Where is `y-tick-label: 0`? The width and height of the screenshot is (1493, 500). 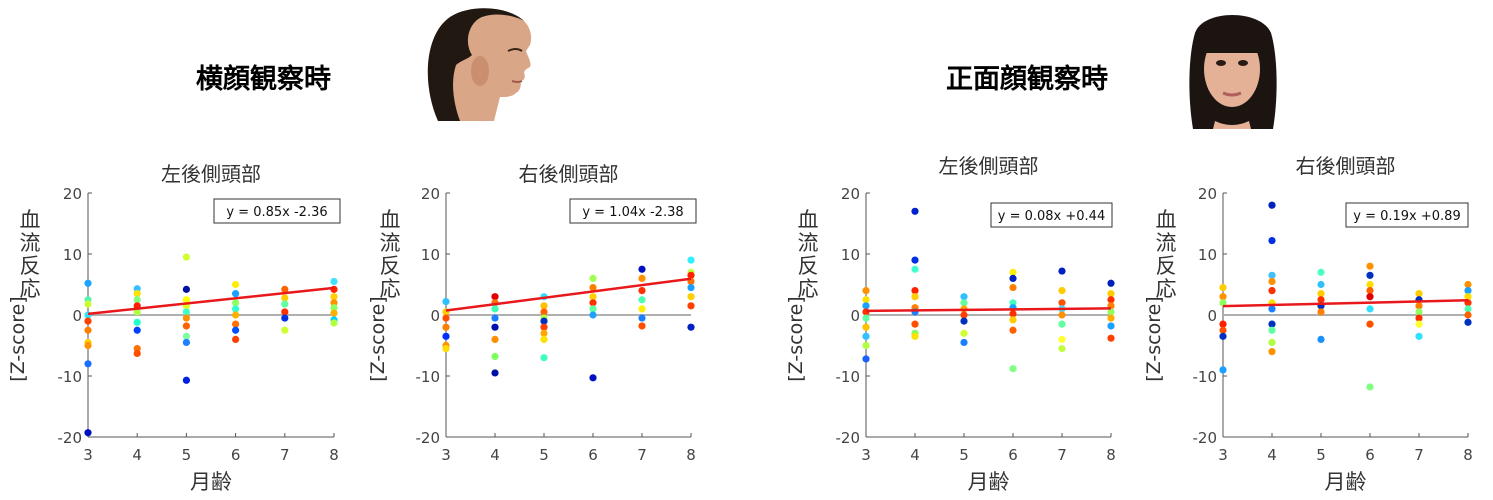
y-tick-label: 0 is located at coordinates (77, 316).